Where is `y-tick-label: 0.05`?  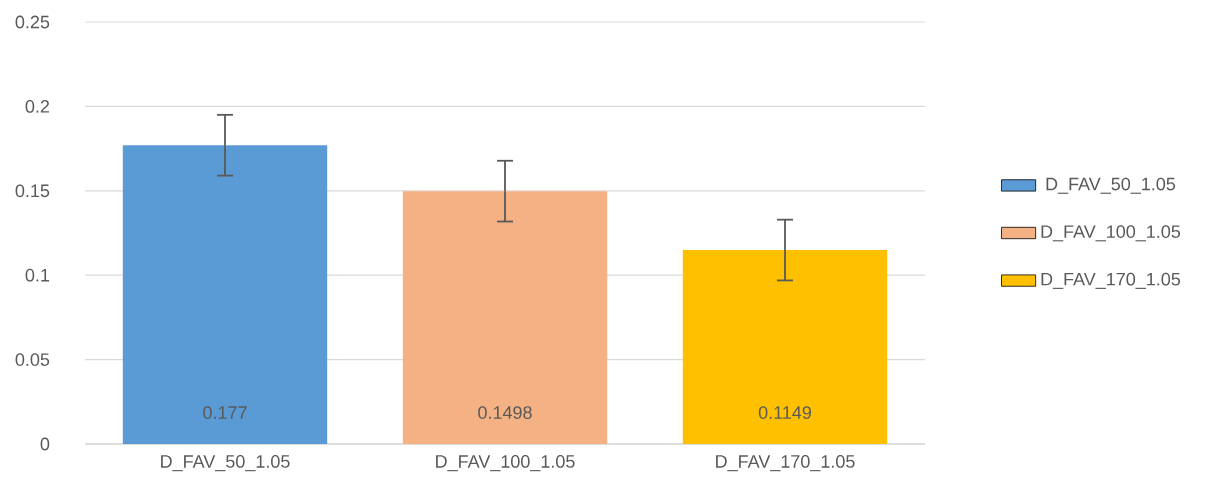
y-tick-label: 0.05 is located at coordinates (32, 359).